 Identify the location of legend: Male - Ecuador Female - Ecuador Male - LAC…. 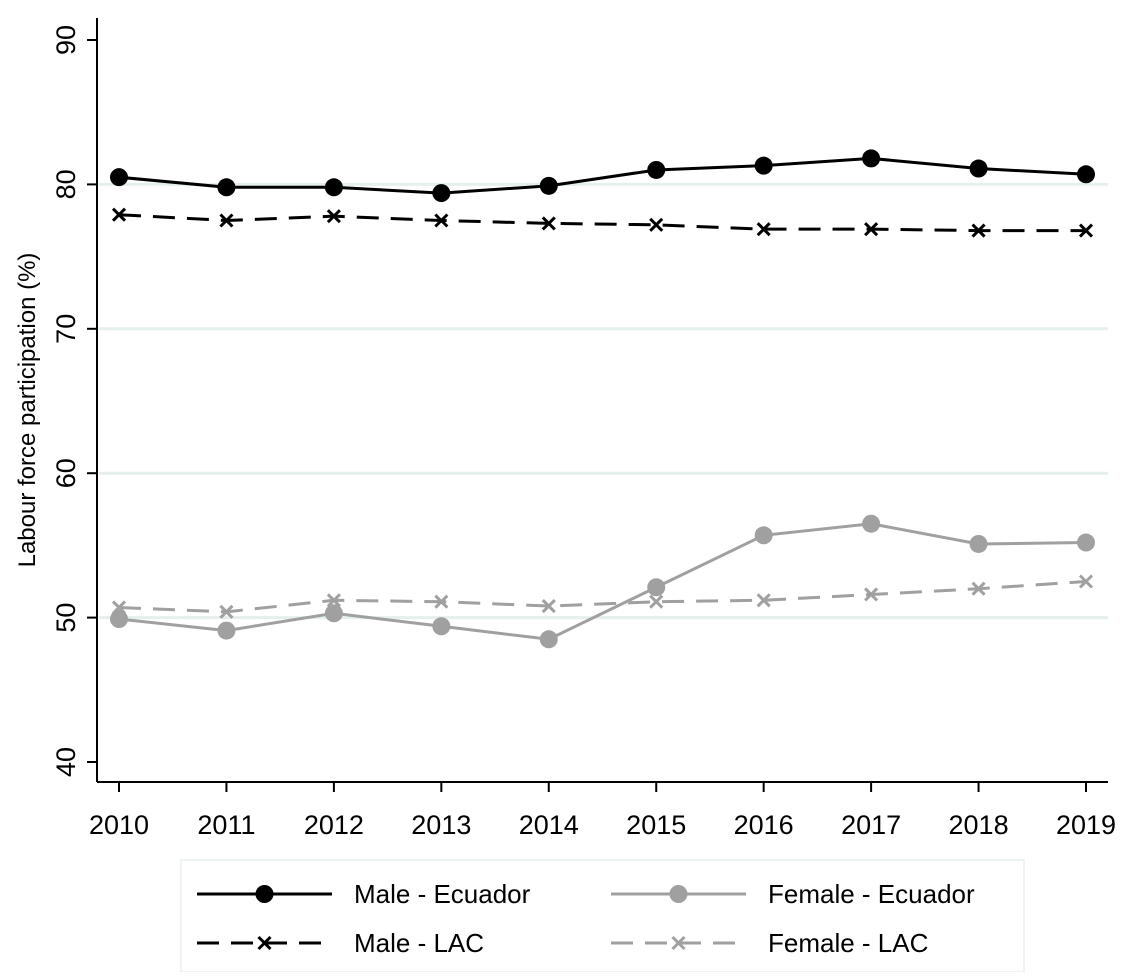
(602, 916).